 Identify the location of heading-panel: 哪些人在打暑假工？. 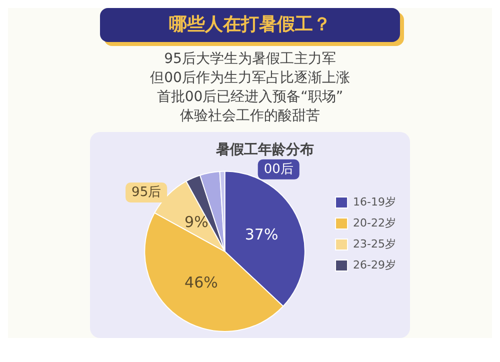
(250, 25).